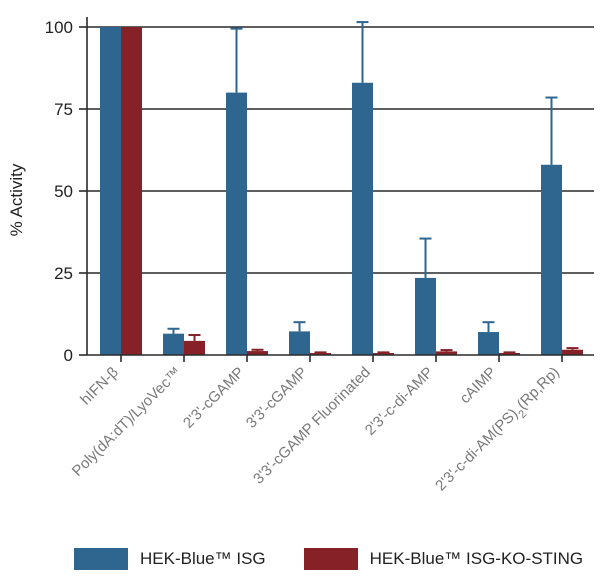 The image size is (611, 582). I want to click on legend-label-isg: HEK-Blue™ ISG, so click(203, 558).